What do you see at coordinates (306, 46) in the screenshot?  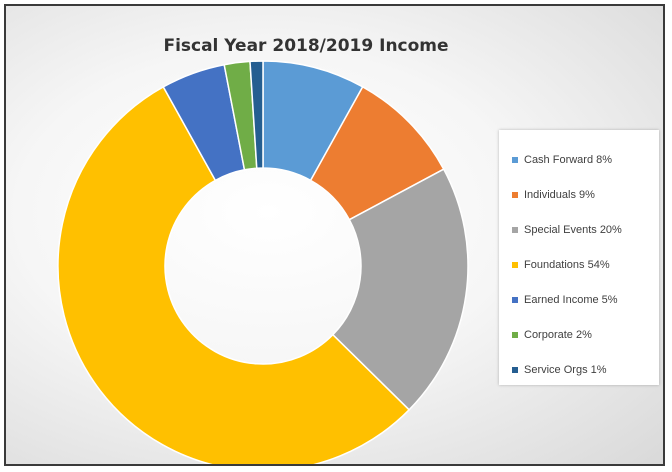 I see `chart-title: Fiscal Year 2018/2019 Income` at bounding box center [306, 46].